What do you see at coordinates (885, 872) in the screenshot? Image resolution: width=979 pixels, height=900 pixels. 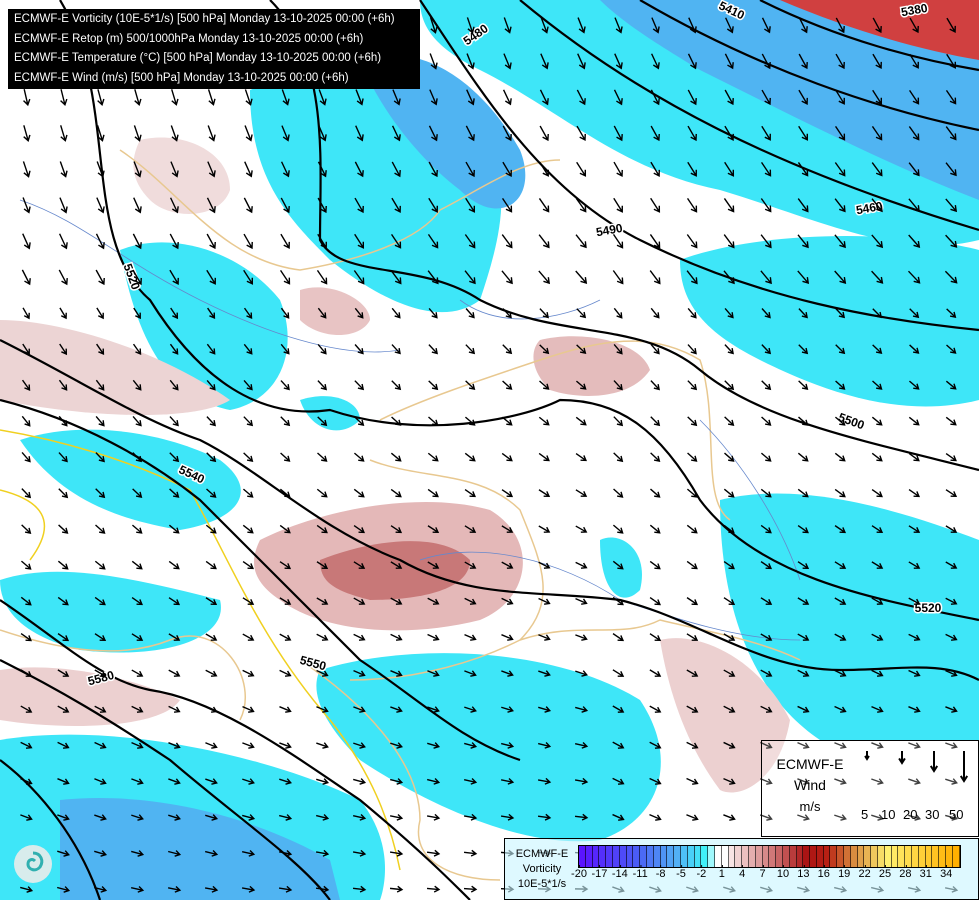 I see `colorbar-tick: 25` at bounding box center [885, 872].